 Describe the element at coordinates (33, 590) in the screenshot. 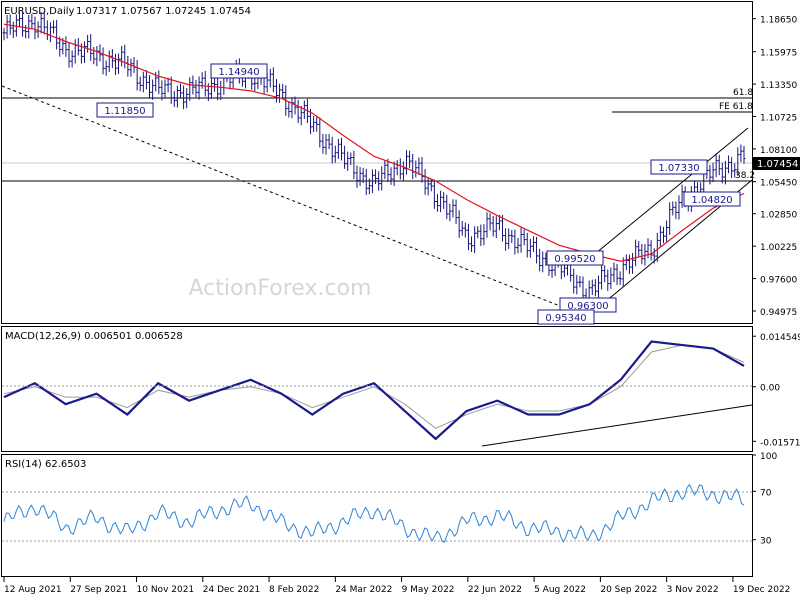

I see `x-tick-label: 12 Aug 2021` at that location.